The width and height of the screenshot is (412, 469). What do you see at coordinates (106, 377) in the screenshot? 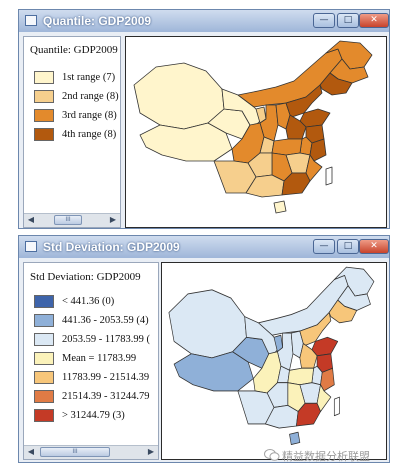
I see `legend-label: 11783.99 - 21514.39` at bounding box center [106, 377].